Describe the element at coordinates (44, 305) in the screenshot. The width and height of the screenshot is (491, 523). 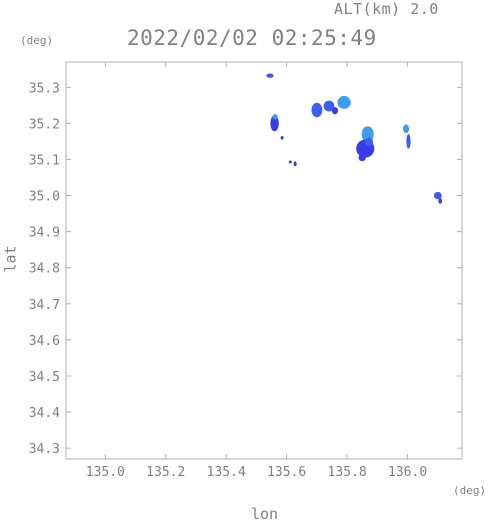
I see `y-tick-label: 34.7` at that location.